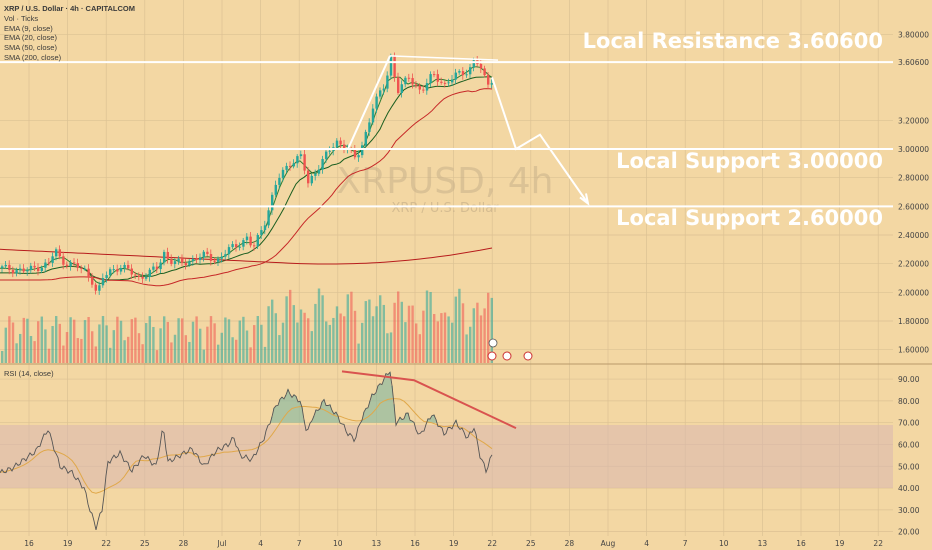 Image resolution: width=932 pixels, height=550 pixels. What do you see at coordinates (913, 178) in the screenshot?
I see `price-tick-label: 2.80000` at bounding box center [913, 178].